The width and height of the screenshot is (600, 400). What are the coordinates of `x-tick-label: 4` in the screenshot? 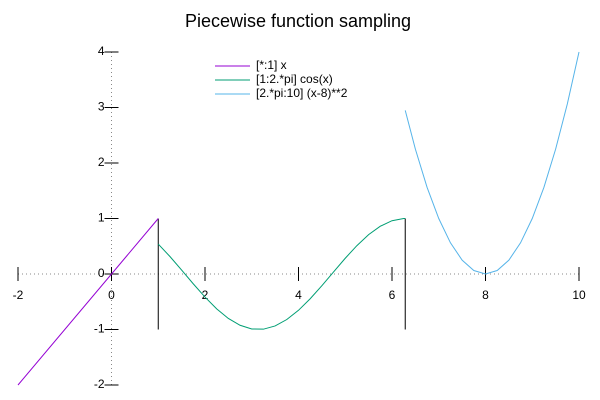 It's located at (298, 295).